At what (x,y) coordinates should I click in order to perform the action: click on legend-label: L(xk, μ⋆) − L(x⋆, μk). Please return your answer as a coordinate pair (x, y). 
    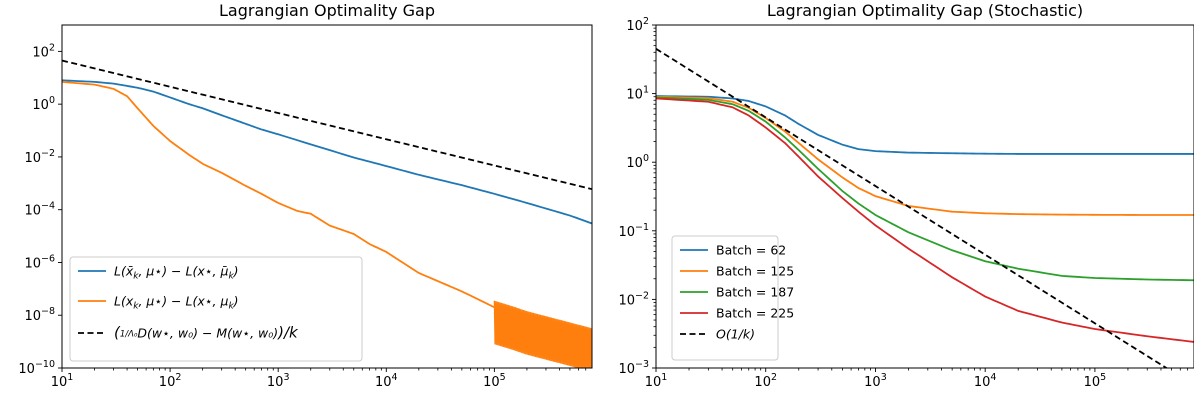
    Looking at the image, I should click on (176, 303).